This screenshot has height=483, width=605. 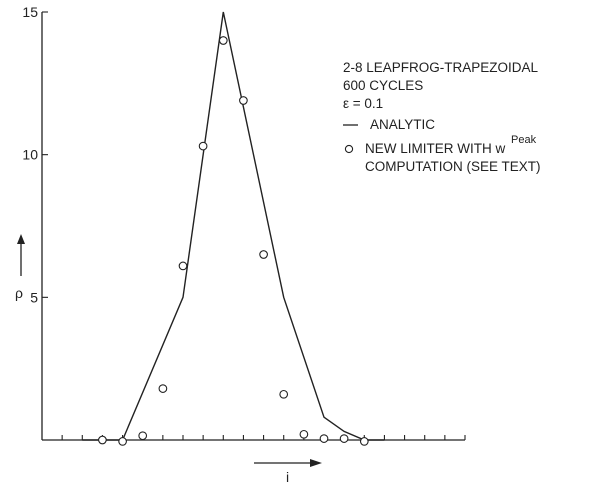 What do you see at coordinates (30, 12) in the screenshot?
I see `y-tick-label: 15` at bounding box center [30, 12].